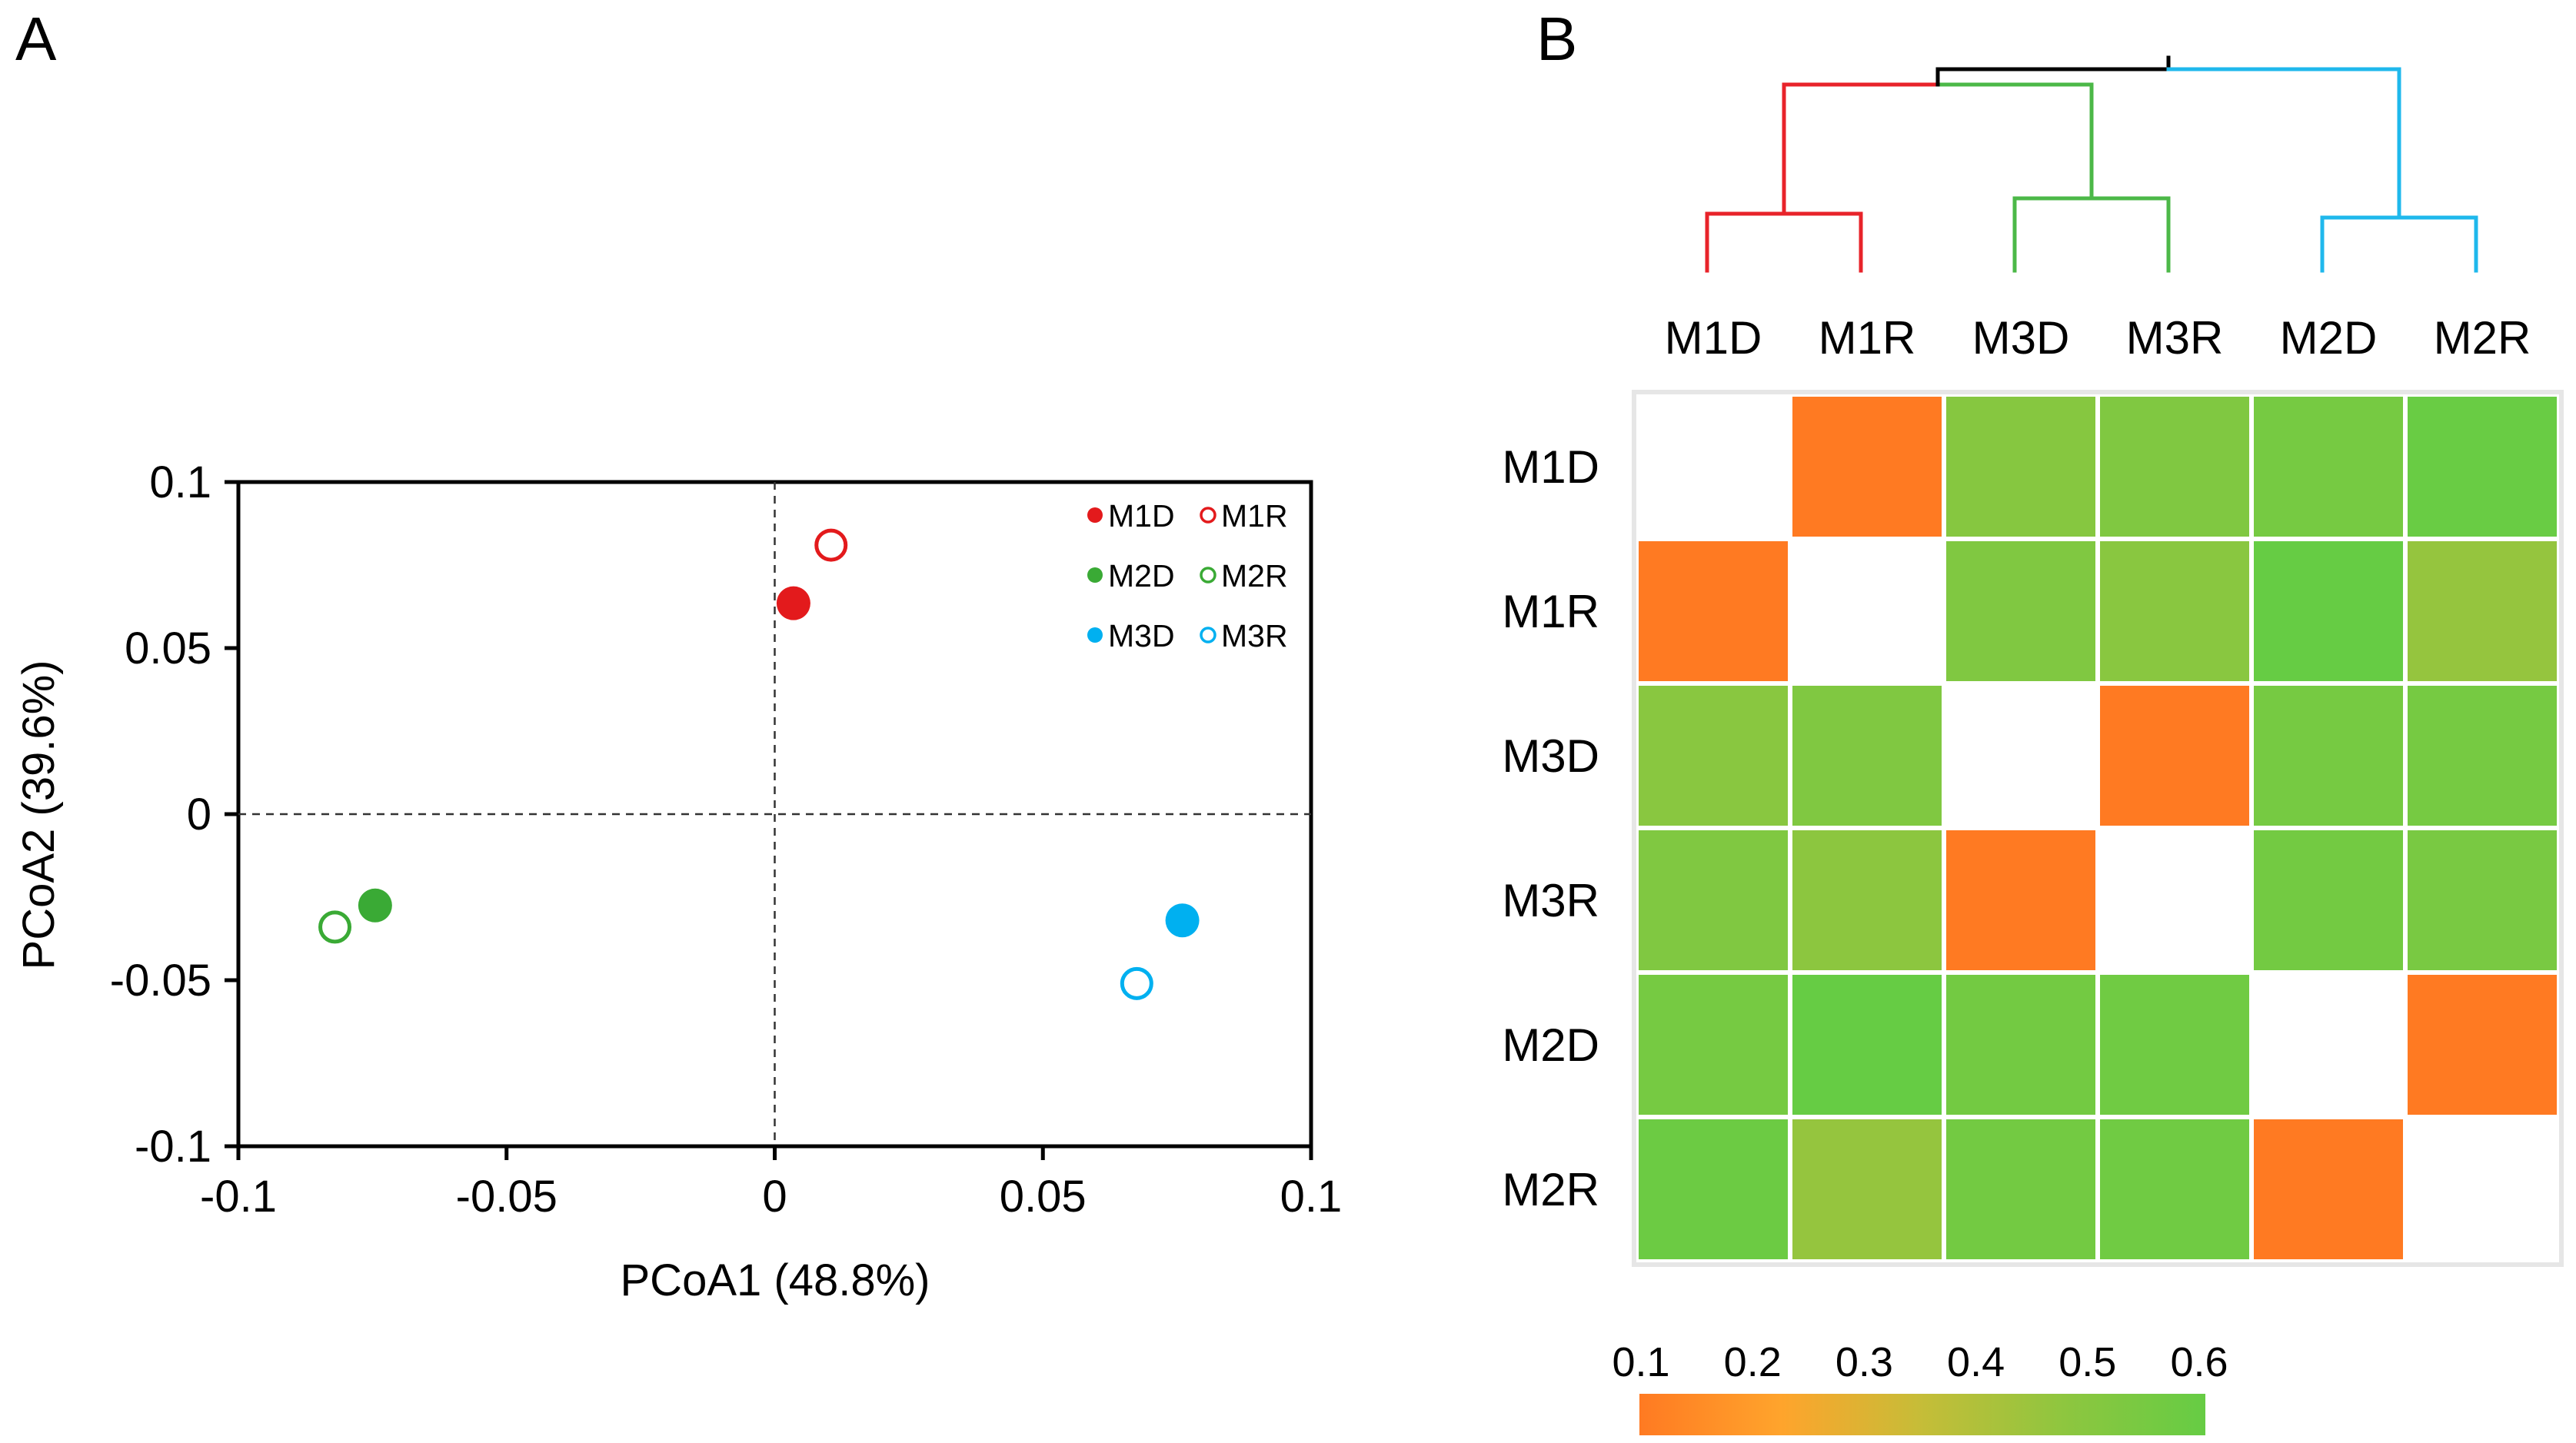 The height and width of the screenshot is (1443, 2576). Describe the element at coordinates (1141, 576) in the screenshot. I see `legend-label-m2d: M2D` at that location.